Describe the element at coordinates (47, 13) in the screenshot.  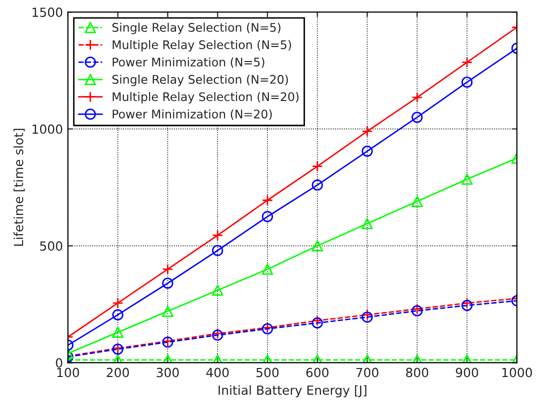
I see `y-tick-label: 1500` at that location.